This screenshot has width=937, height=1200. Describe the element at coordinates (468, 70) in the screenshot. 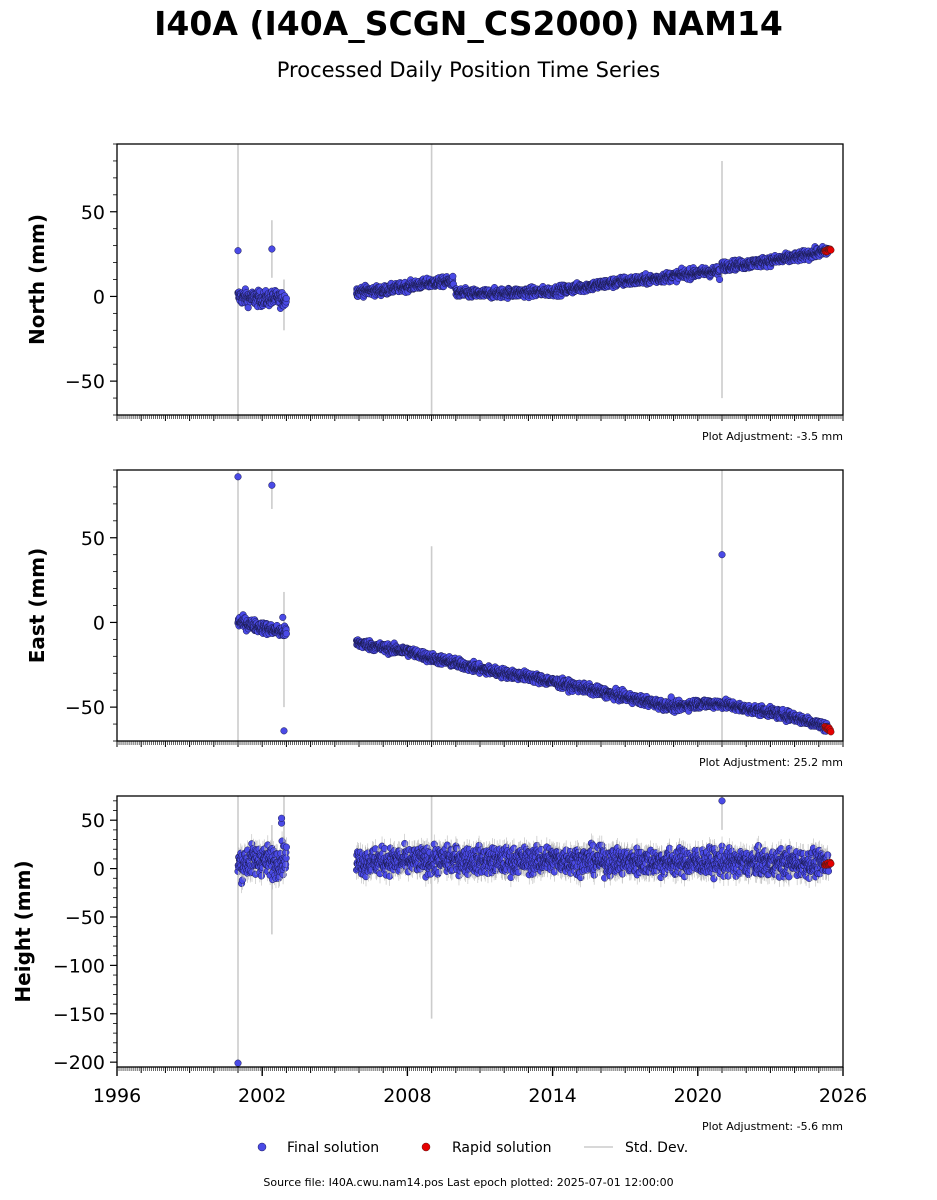

I see `page-subtitle: Processed Daily Position Time Series` at that location.